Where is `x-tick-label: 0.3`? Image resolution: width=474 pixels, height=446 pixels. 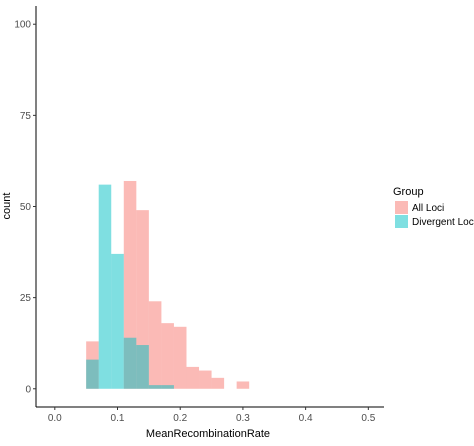 x-tick-label: 0.3 is located at coordinates (243, 418).